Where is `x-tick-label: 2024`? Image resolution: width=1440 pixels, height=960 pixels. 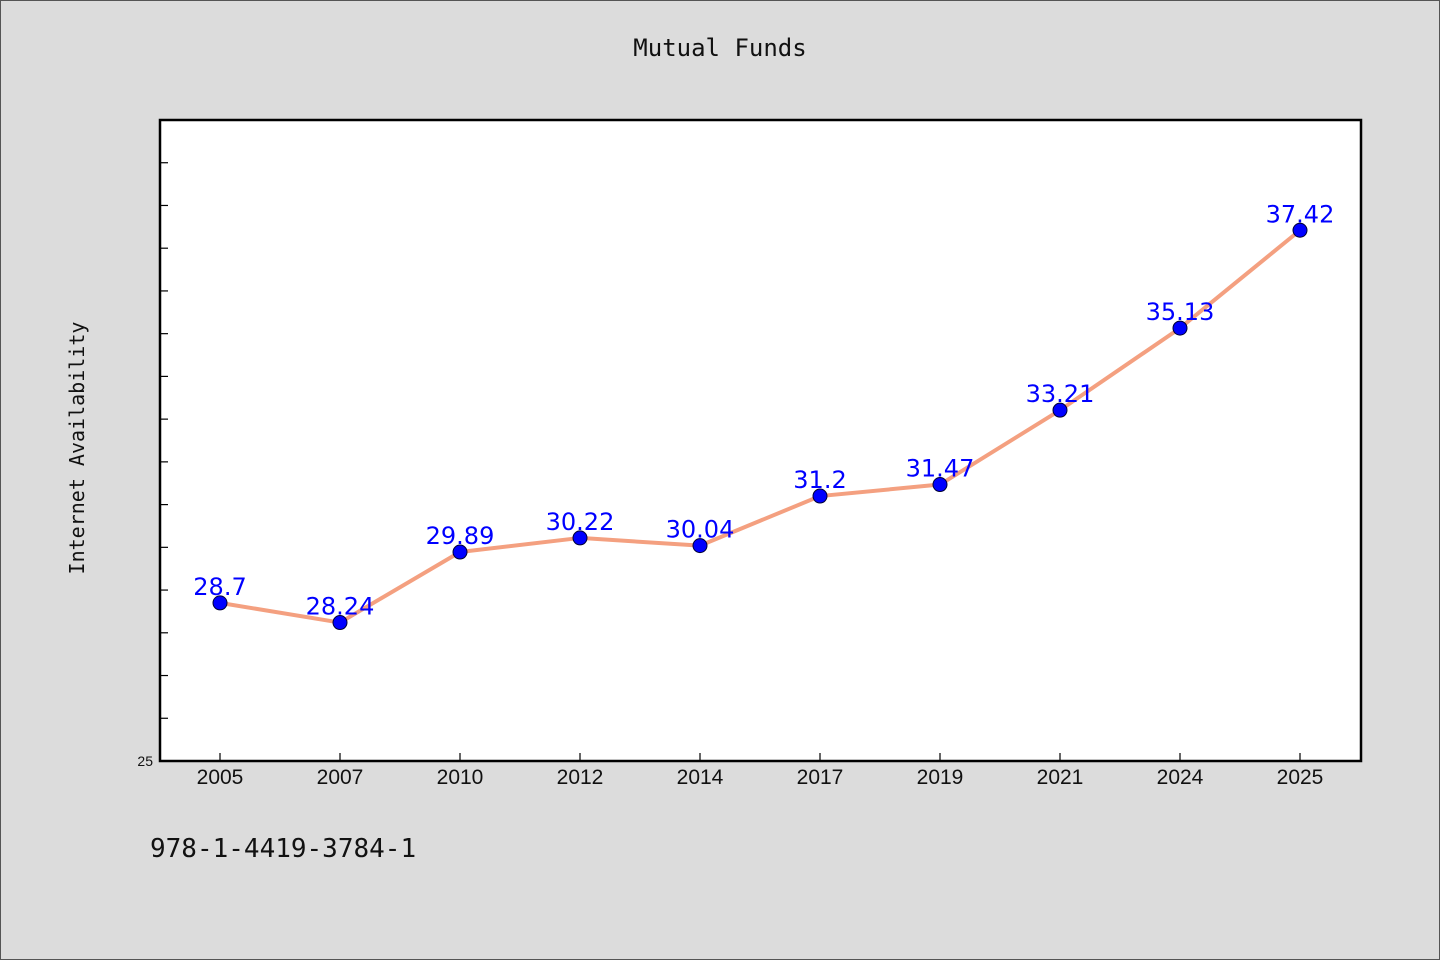 x-tick-label: 2024 is located at coordinates (1180, 777).